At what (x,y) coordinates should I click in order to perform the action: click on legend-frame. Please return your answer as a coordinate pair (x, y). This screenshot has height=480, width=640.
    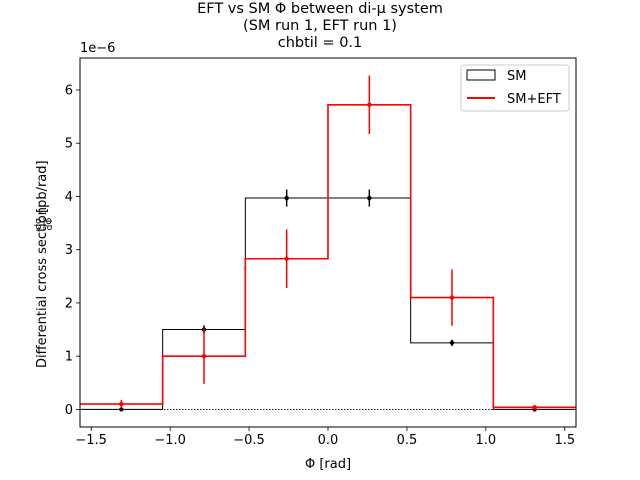
    Looking at the image, I should click on (515, 88).